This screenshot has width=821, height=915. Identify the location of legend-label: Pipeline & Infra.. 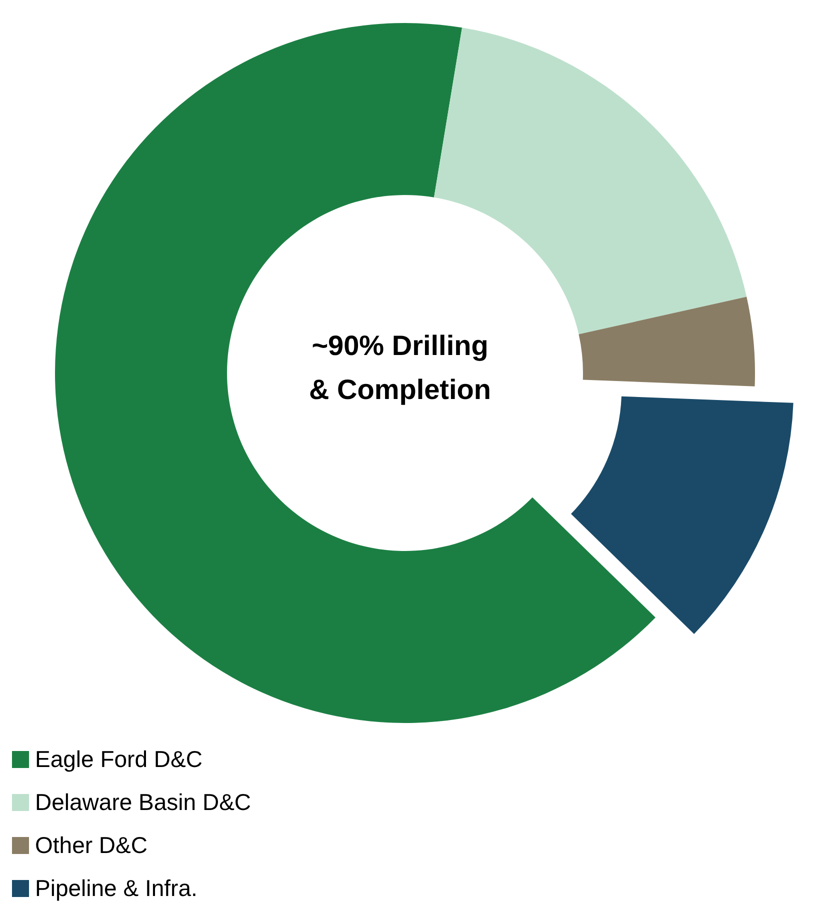
(116, 888).